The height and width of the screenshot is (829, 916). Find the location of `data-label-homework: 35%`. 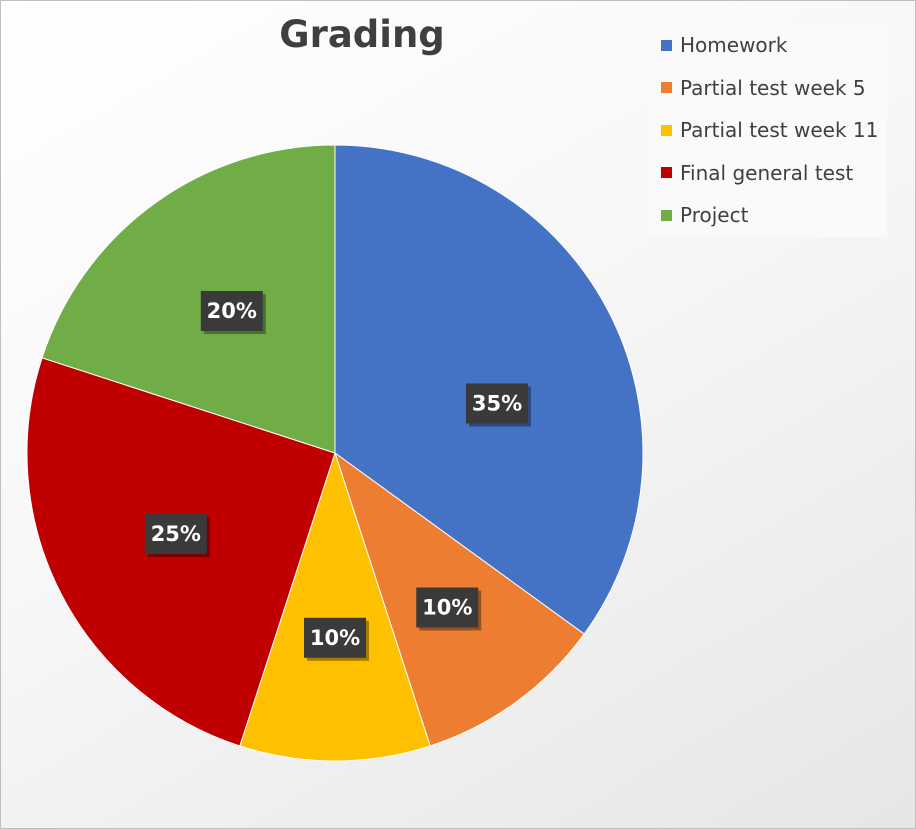

data-label-homework: 35% is located at coordinates (498, 405).